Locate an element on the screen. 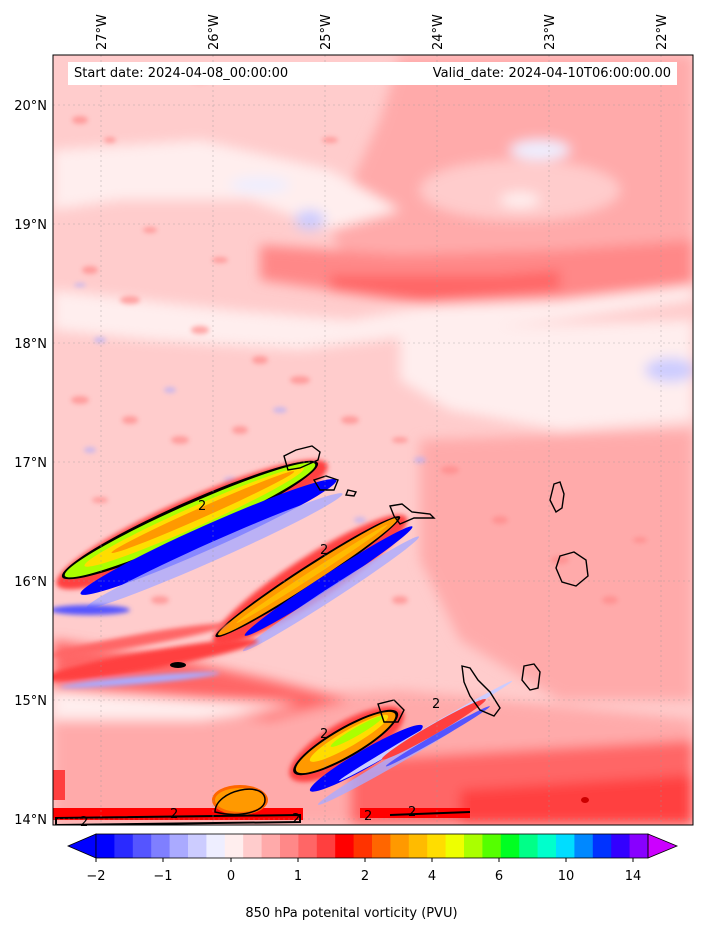 This screenshot has height=935, width=703. lat-label: 20°N is located at coordinates (30, 106).